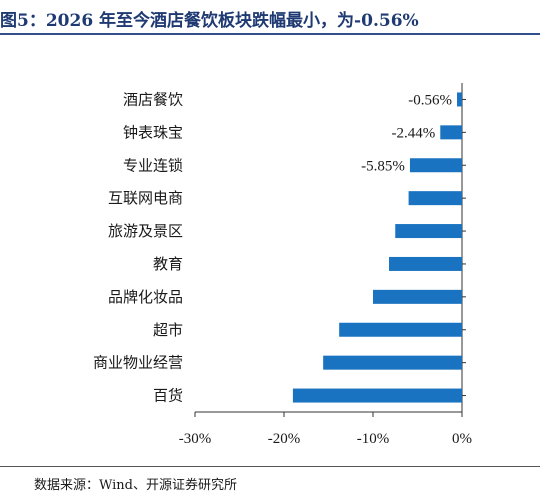 The height and width of the screenshot is (499, 546). Describe the element at coordinates (373, 439) in the screenshot. I see `x-tick-label: -10%` at that location.